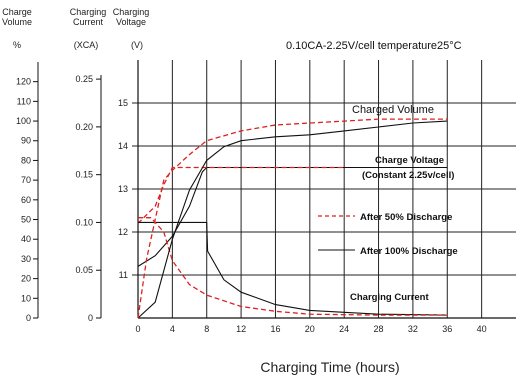 This screenshot has width=522, height=379. What do you see at coordinates (24, 101) in the screenshot?
I see `volume-tick-label: 110` at bounding box center [24, 101].